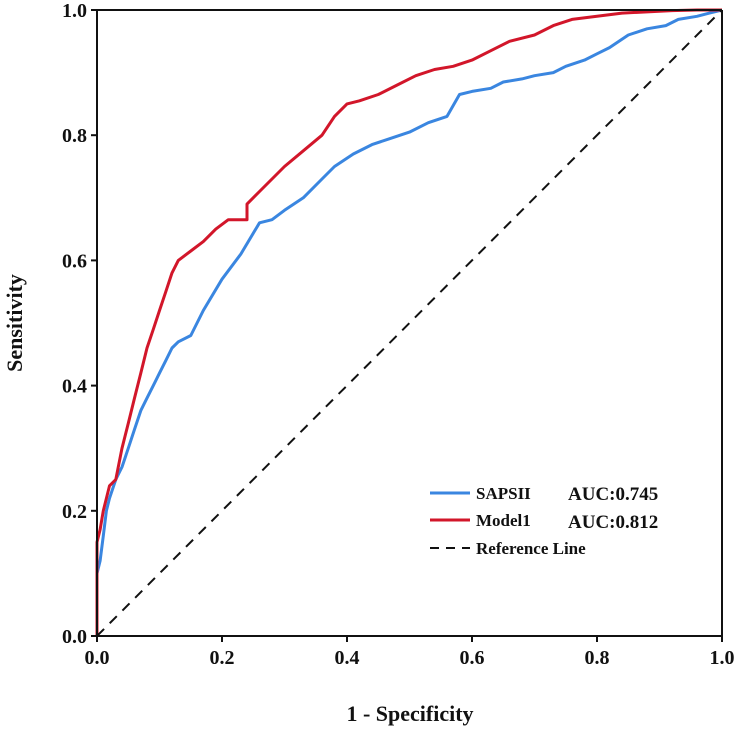  Describe the element at coordinates (74, 637) in the screenshot. I see `y-tick-label: 0.0` at that location.